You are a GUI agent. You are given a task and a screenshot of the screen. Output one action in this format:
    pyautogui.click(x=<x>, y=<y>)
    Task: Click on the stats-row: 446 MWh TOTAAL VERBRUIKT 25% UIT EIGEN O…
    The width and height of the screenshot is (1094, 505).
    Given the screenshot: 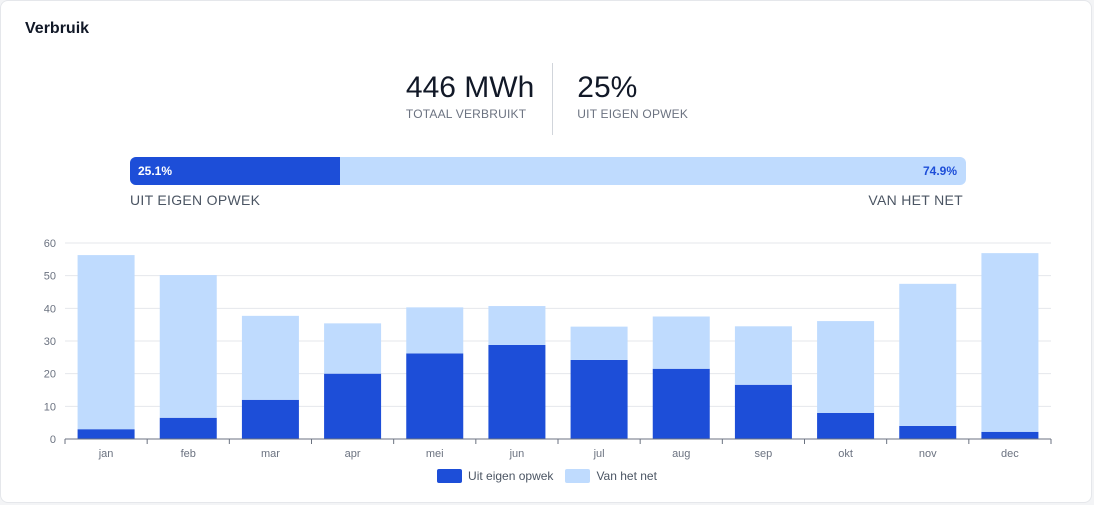 What is the action you would take?
    pyautogui.click(x=547, y=99)
    